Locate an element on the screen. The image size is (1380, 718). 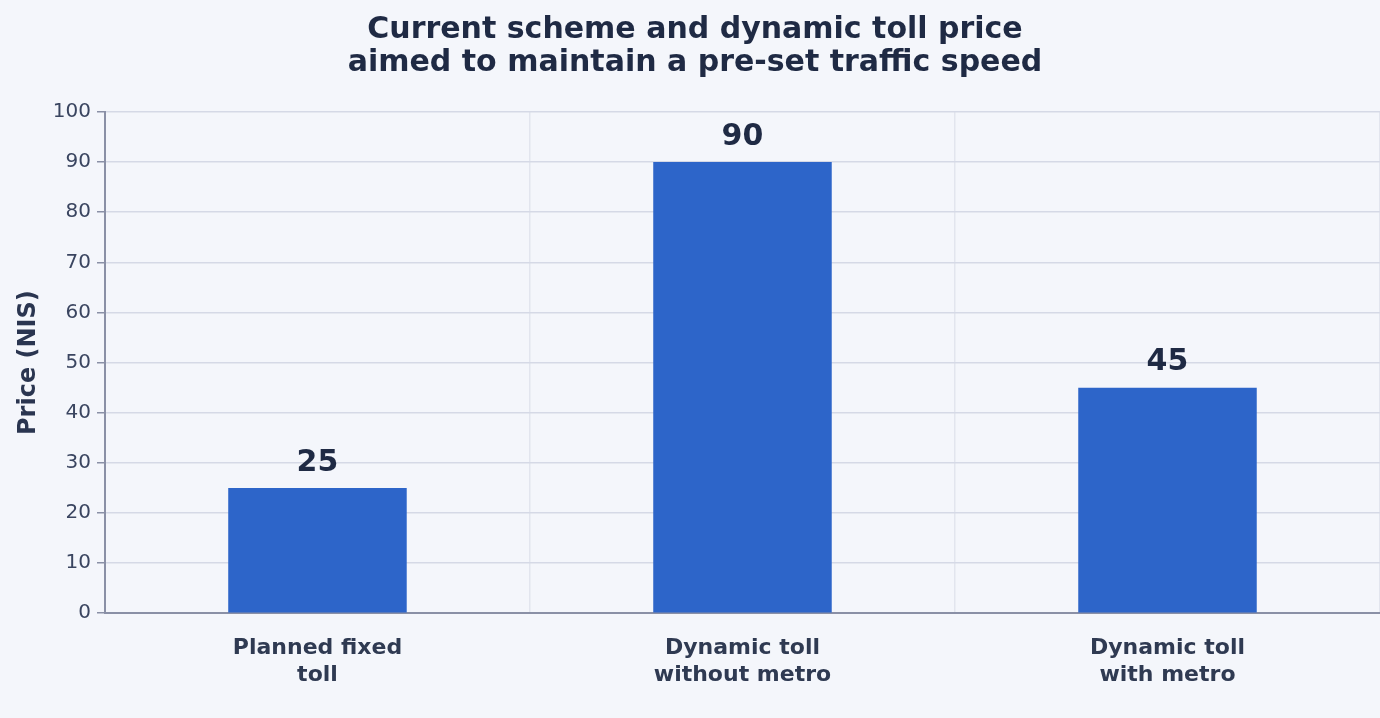
data-label: 90 is located at coordinates (742, 134).